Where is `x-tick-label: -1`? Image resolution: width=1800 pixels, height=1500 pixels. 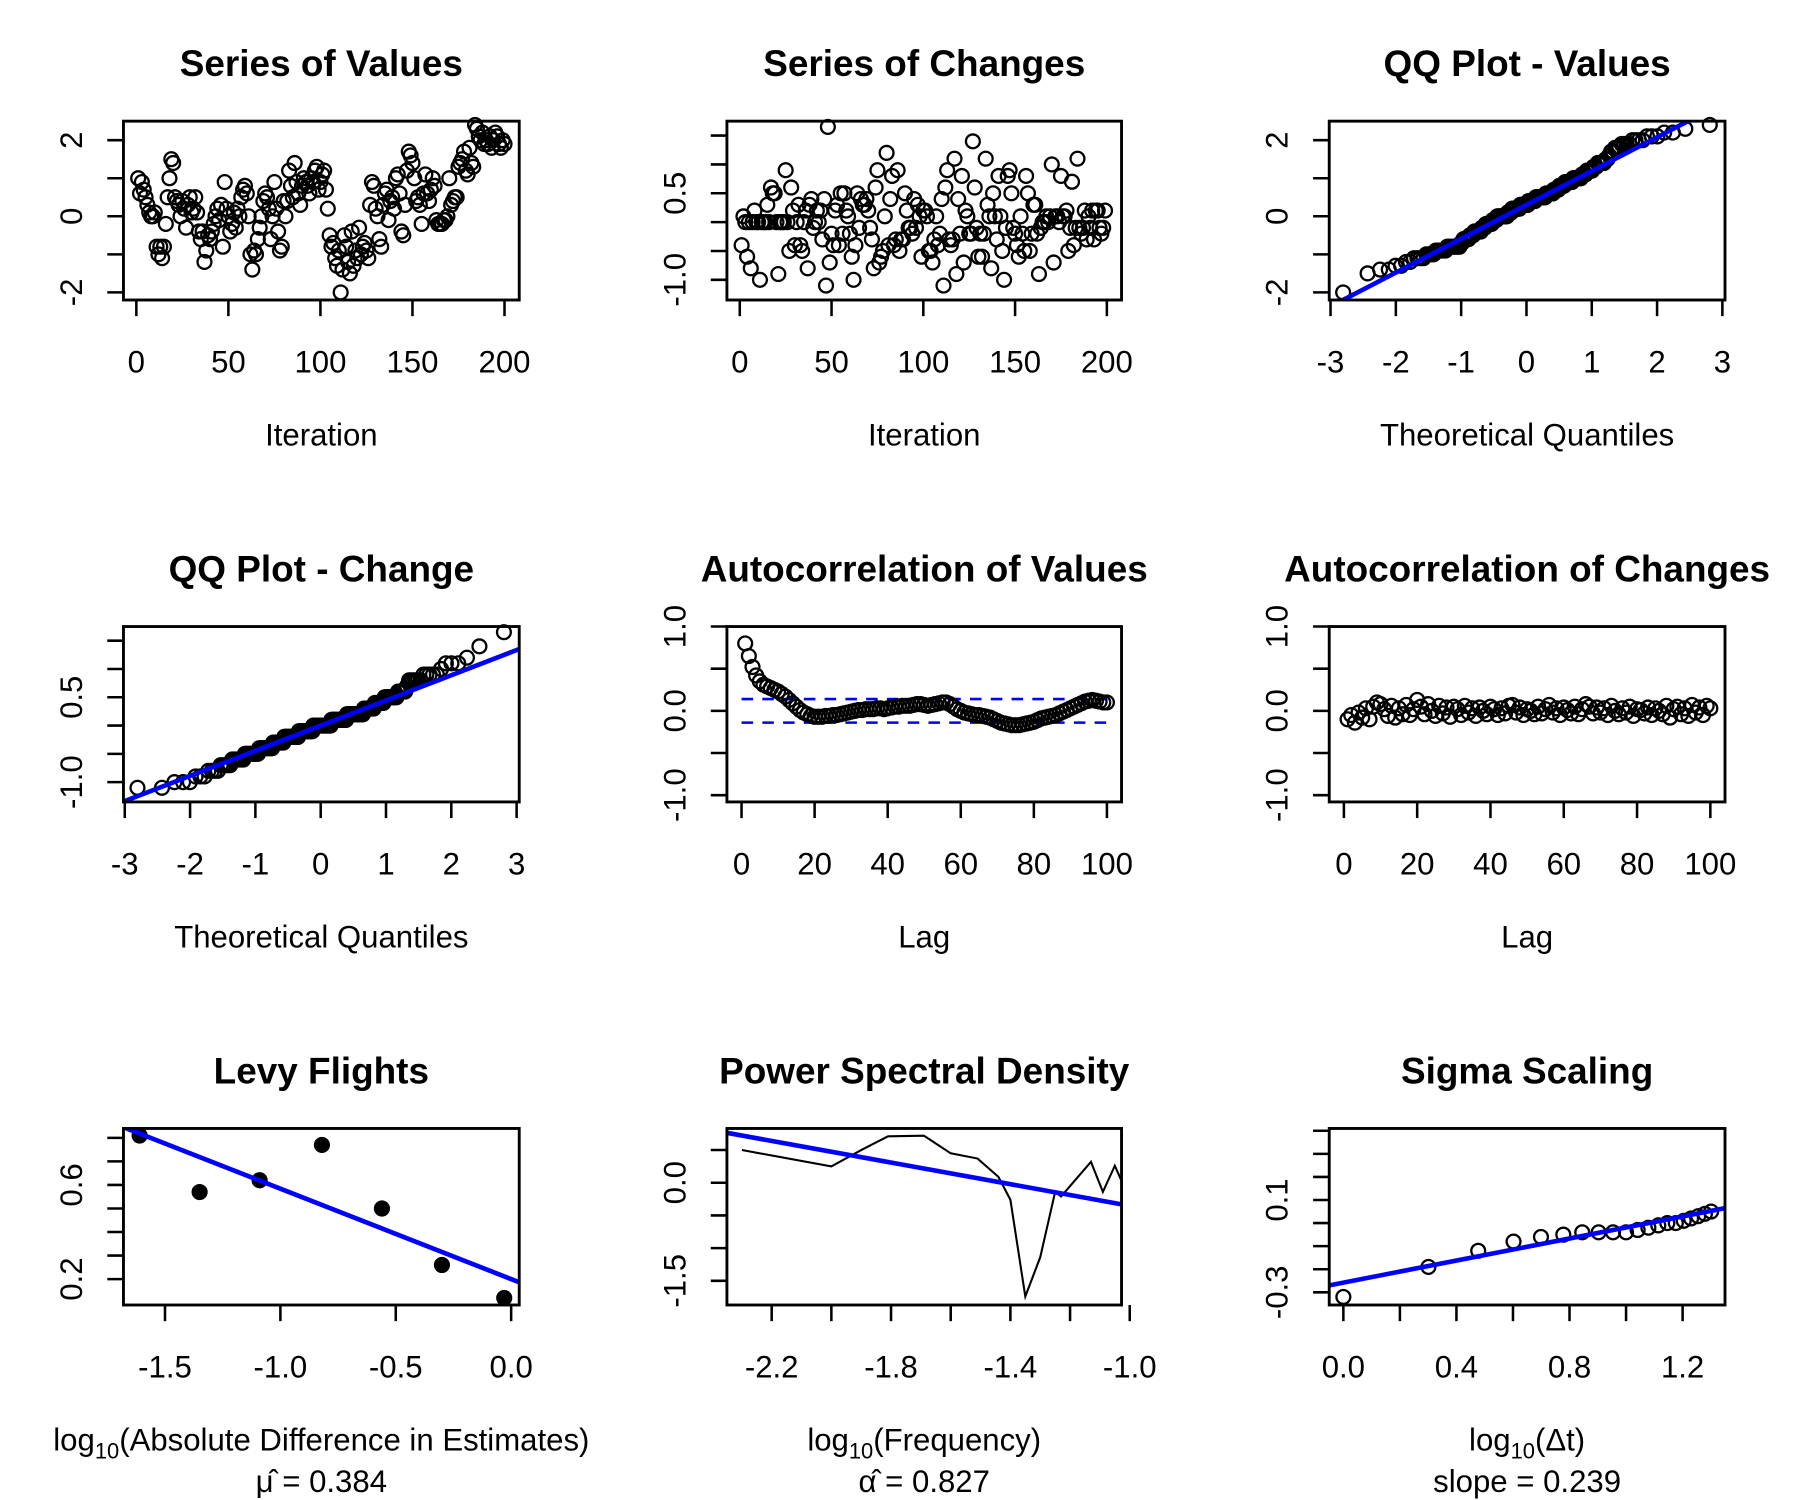 x-tick-label: -1 is located at coordinates (1461, 362).